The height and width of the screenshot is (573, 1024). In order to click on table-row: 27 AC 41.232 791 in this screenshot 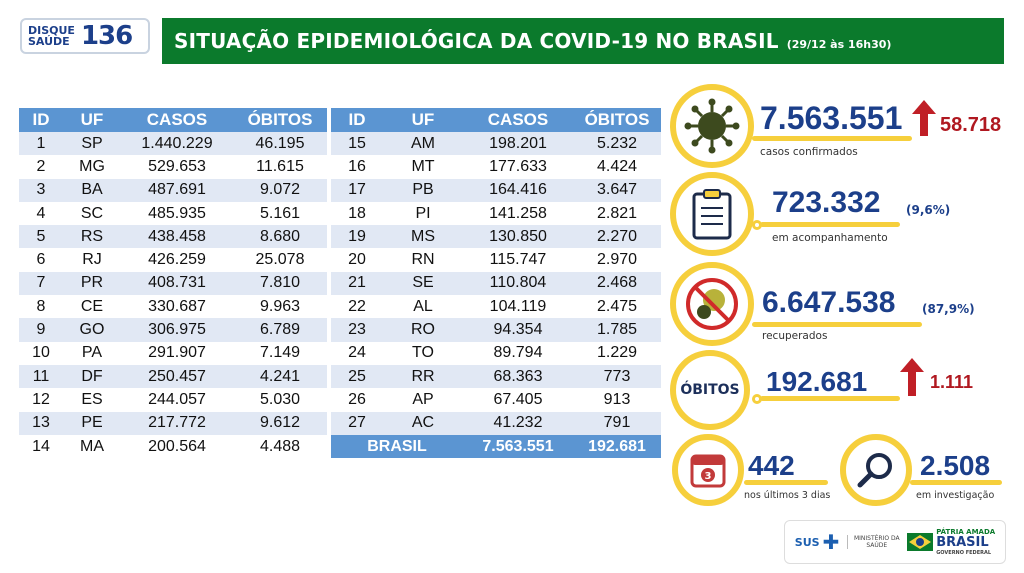, I will do `click(496, 423)`.